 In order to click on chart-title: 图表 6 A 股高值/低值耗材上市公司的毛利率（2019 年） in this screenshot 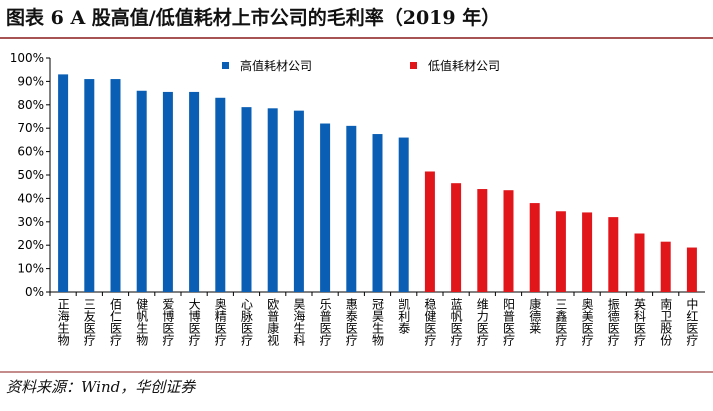, I will do `click(253, 17)`.